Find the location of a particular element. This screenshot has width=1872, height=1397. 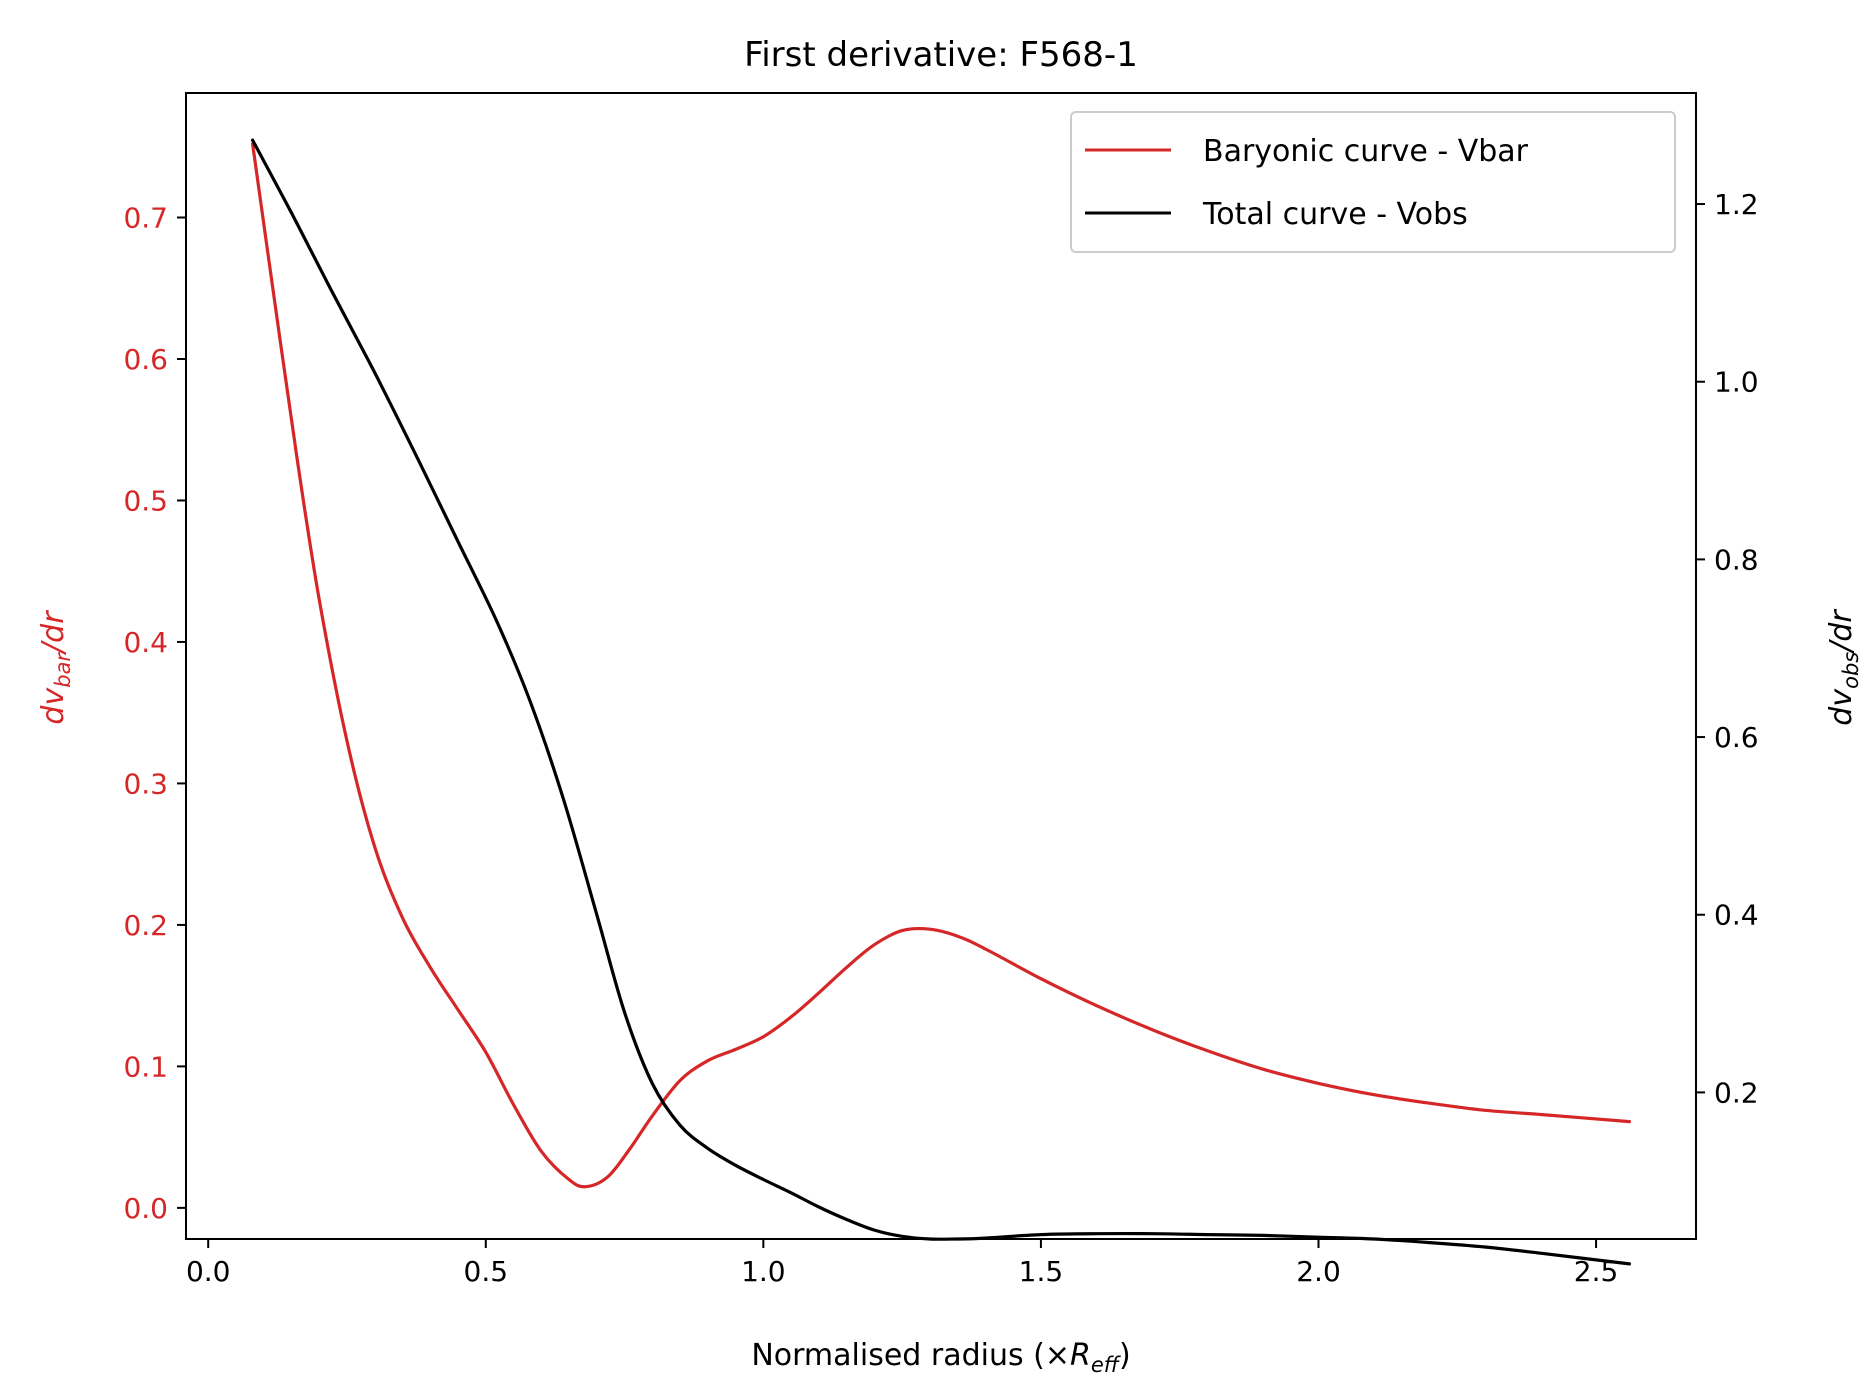

y-left-tick-label: 0.3 is located at coordinates (145, 783).